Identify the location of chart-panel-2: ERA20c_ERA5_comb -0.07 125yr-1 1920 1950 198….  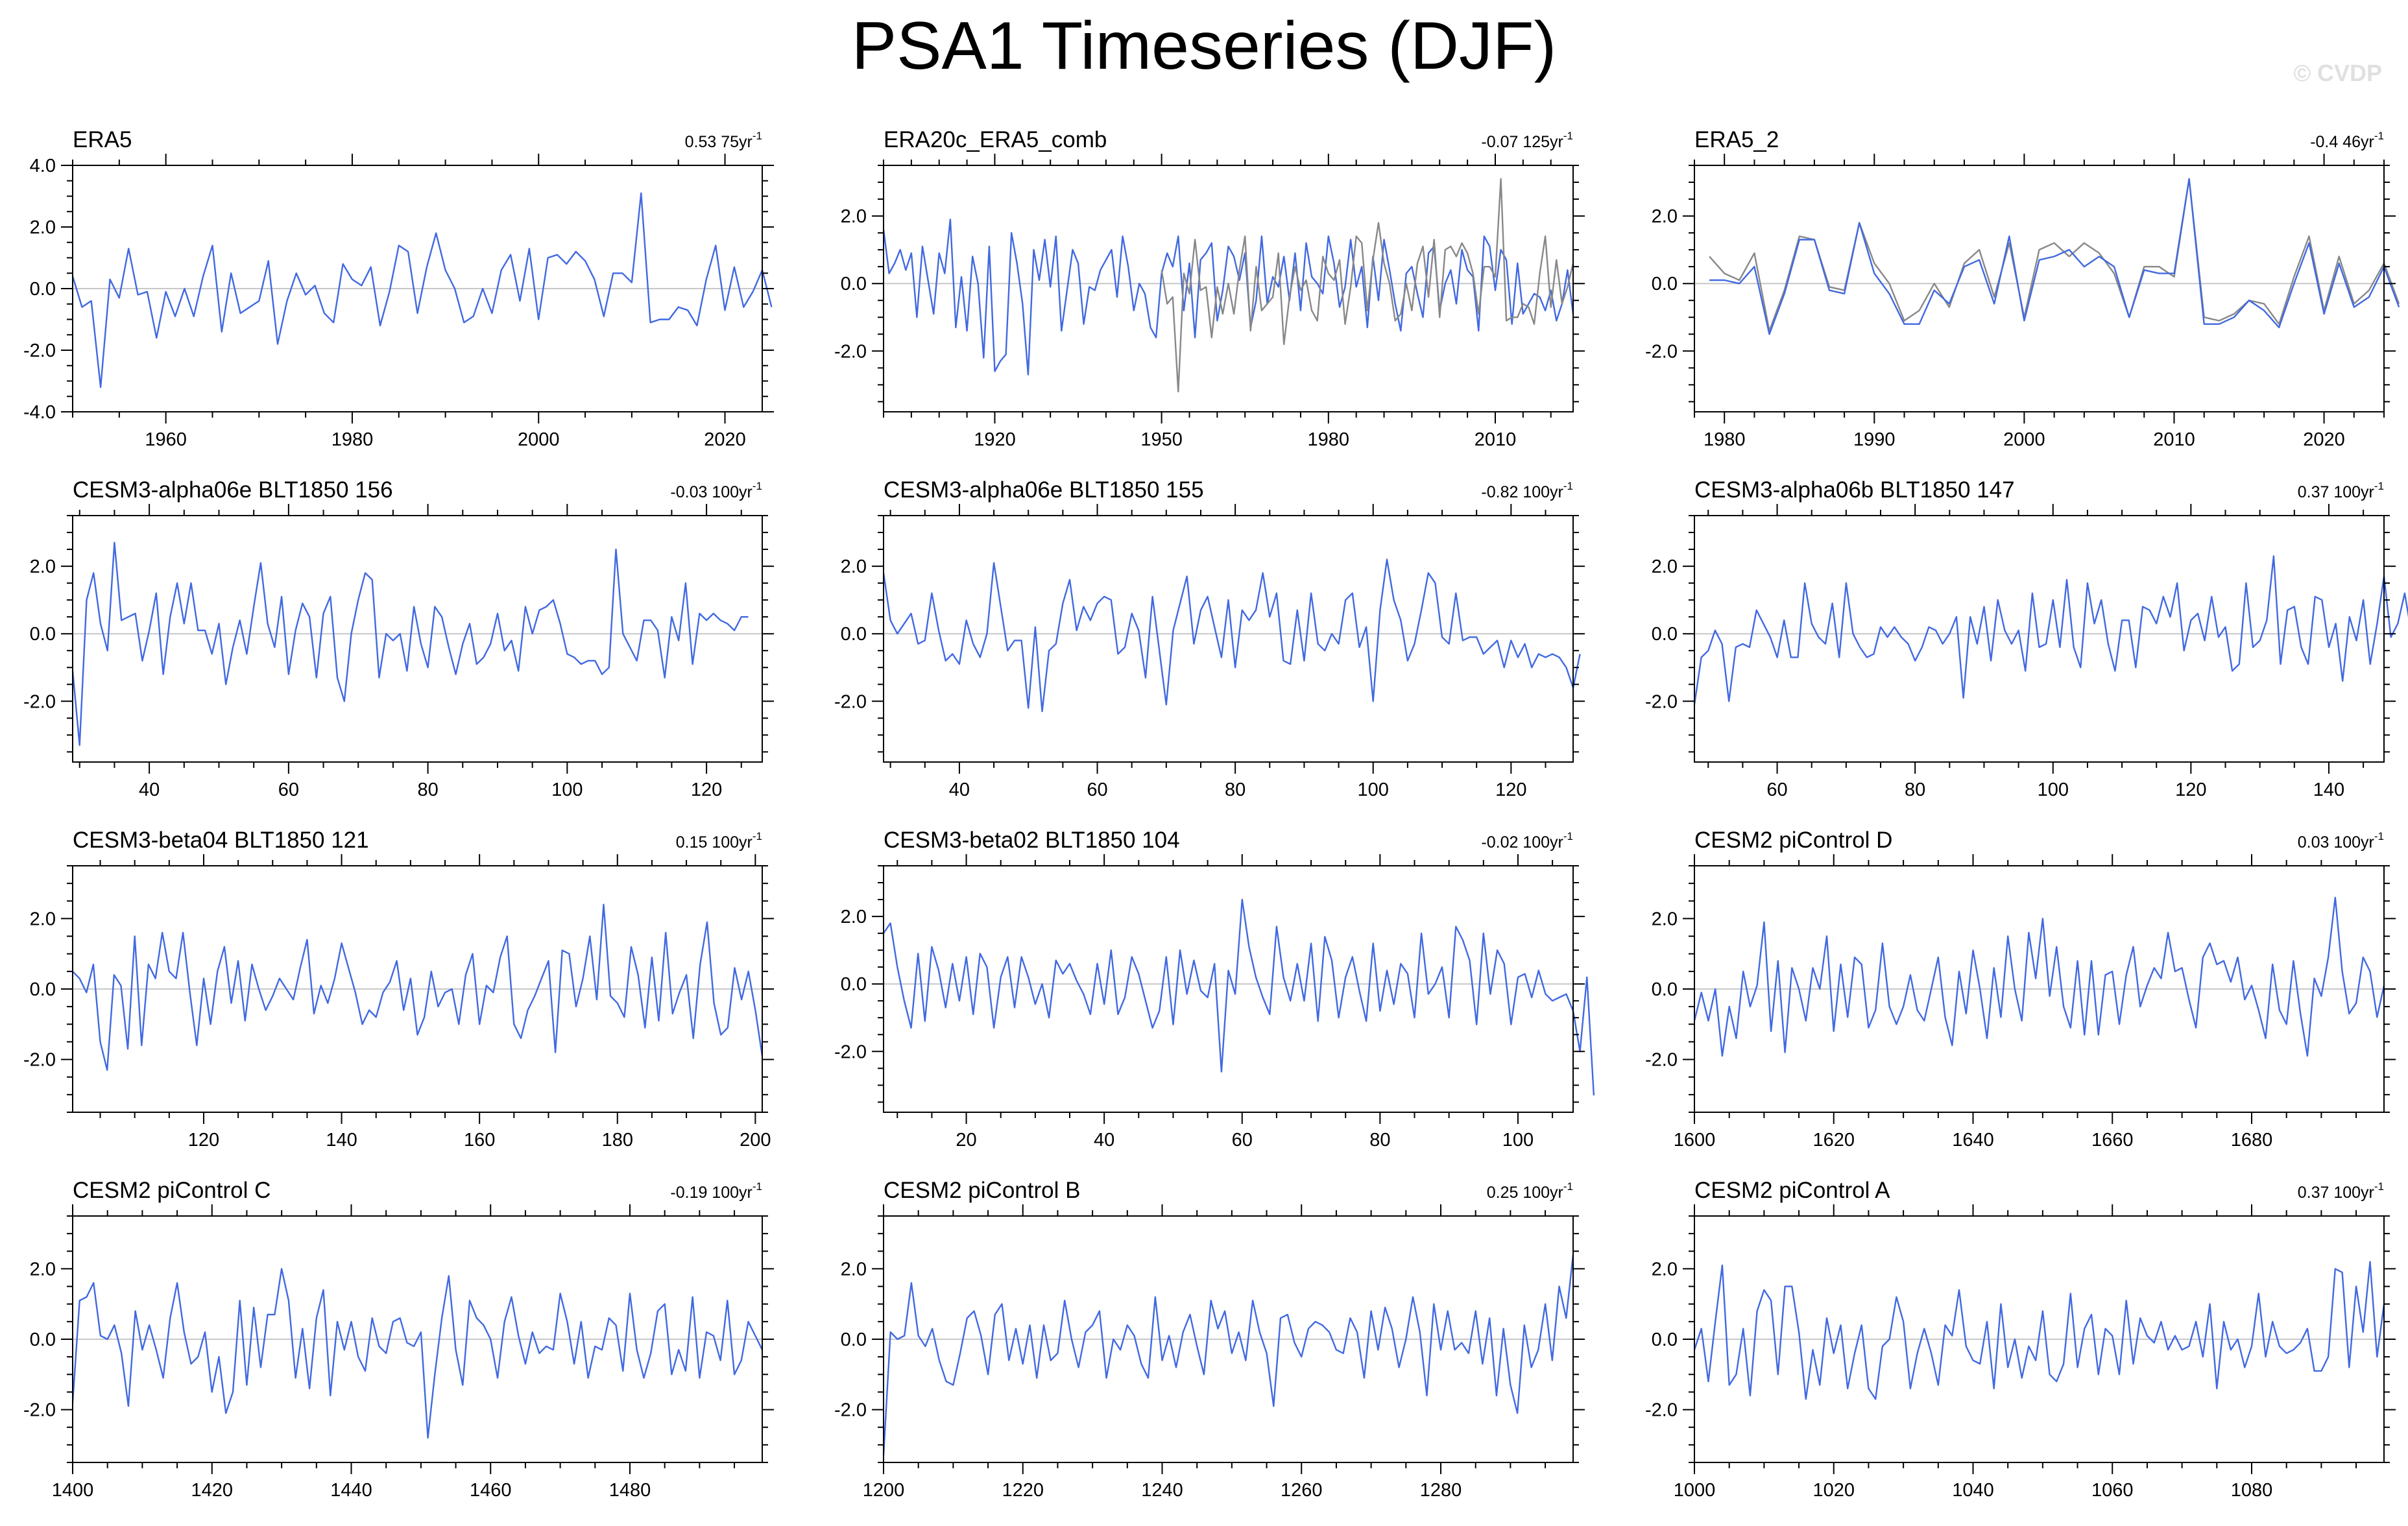
(1209, 288).